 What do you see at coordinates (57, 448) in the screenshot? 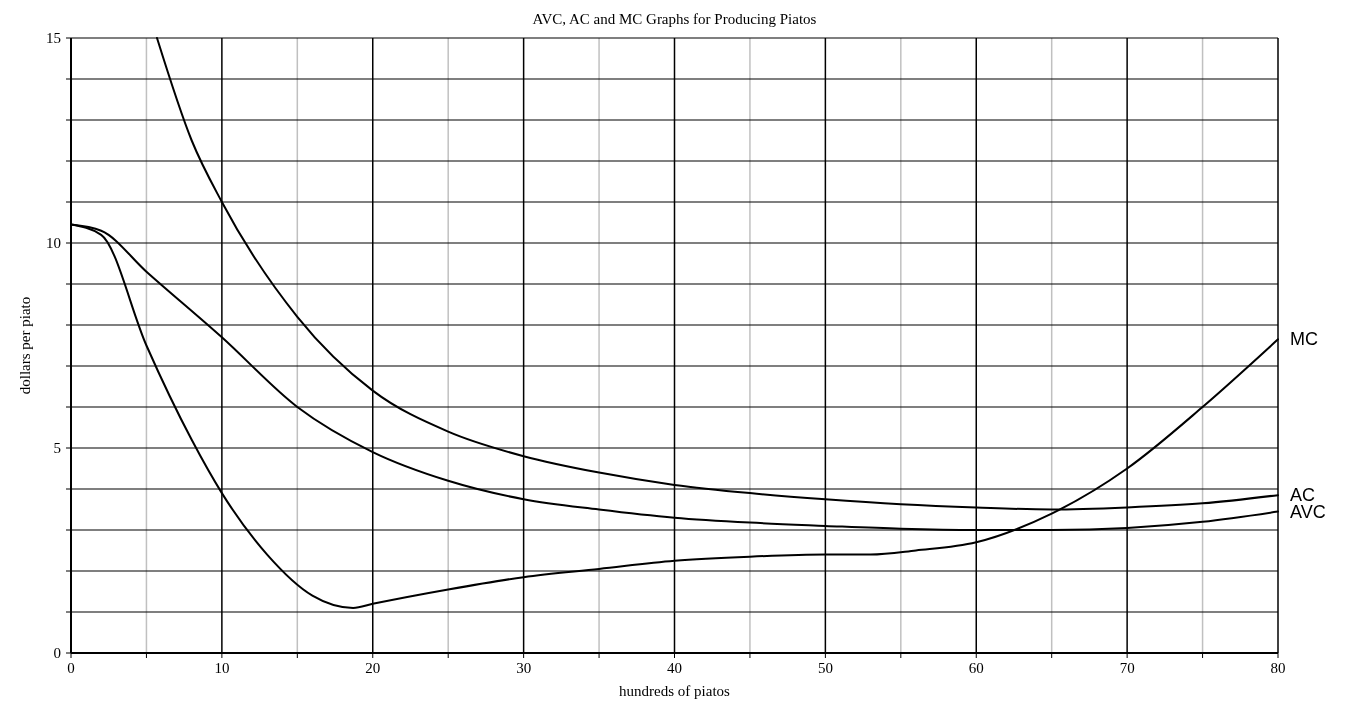
I see `y-tick-label: 5` at bounding box center [57, 448].